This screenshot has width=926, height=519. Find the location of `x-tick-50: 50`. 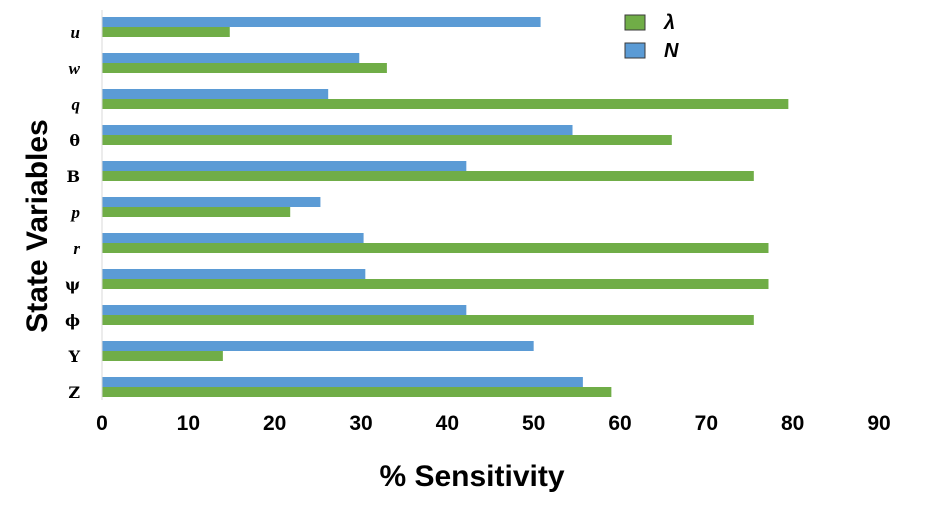

x-tick-50: 50 is located at coordinates (533, 423).